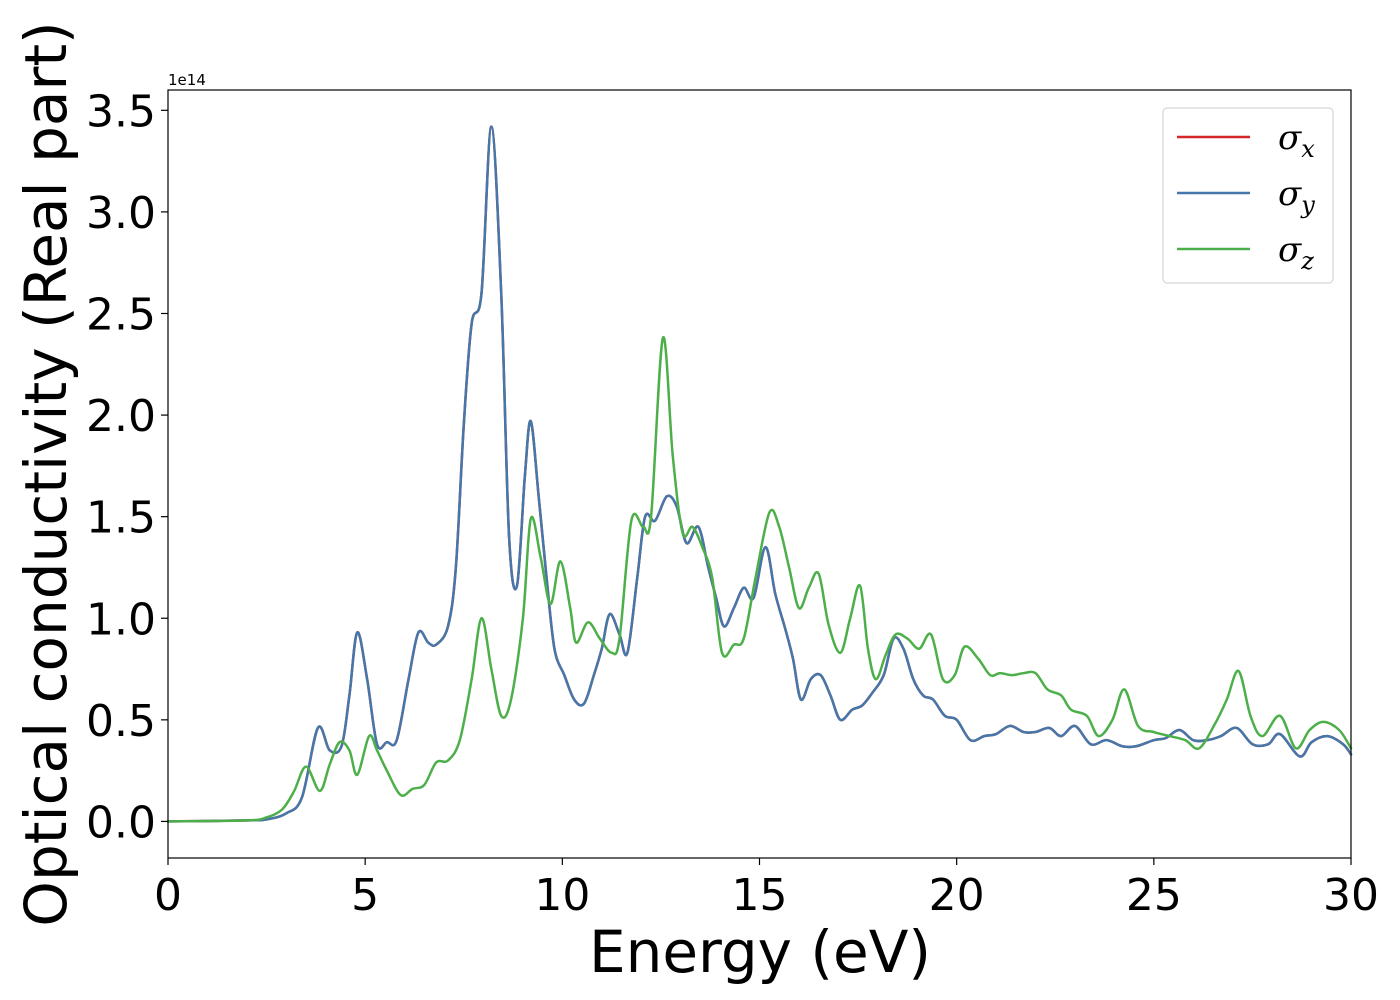 Image resolution: width=1400 pixels, height=1000 pixels. What do you see at coordinates (121, 619) in the screenshot?
I see `y-tick-label: 1.0` at bounding box center [121, 619].